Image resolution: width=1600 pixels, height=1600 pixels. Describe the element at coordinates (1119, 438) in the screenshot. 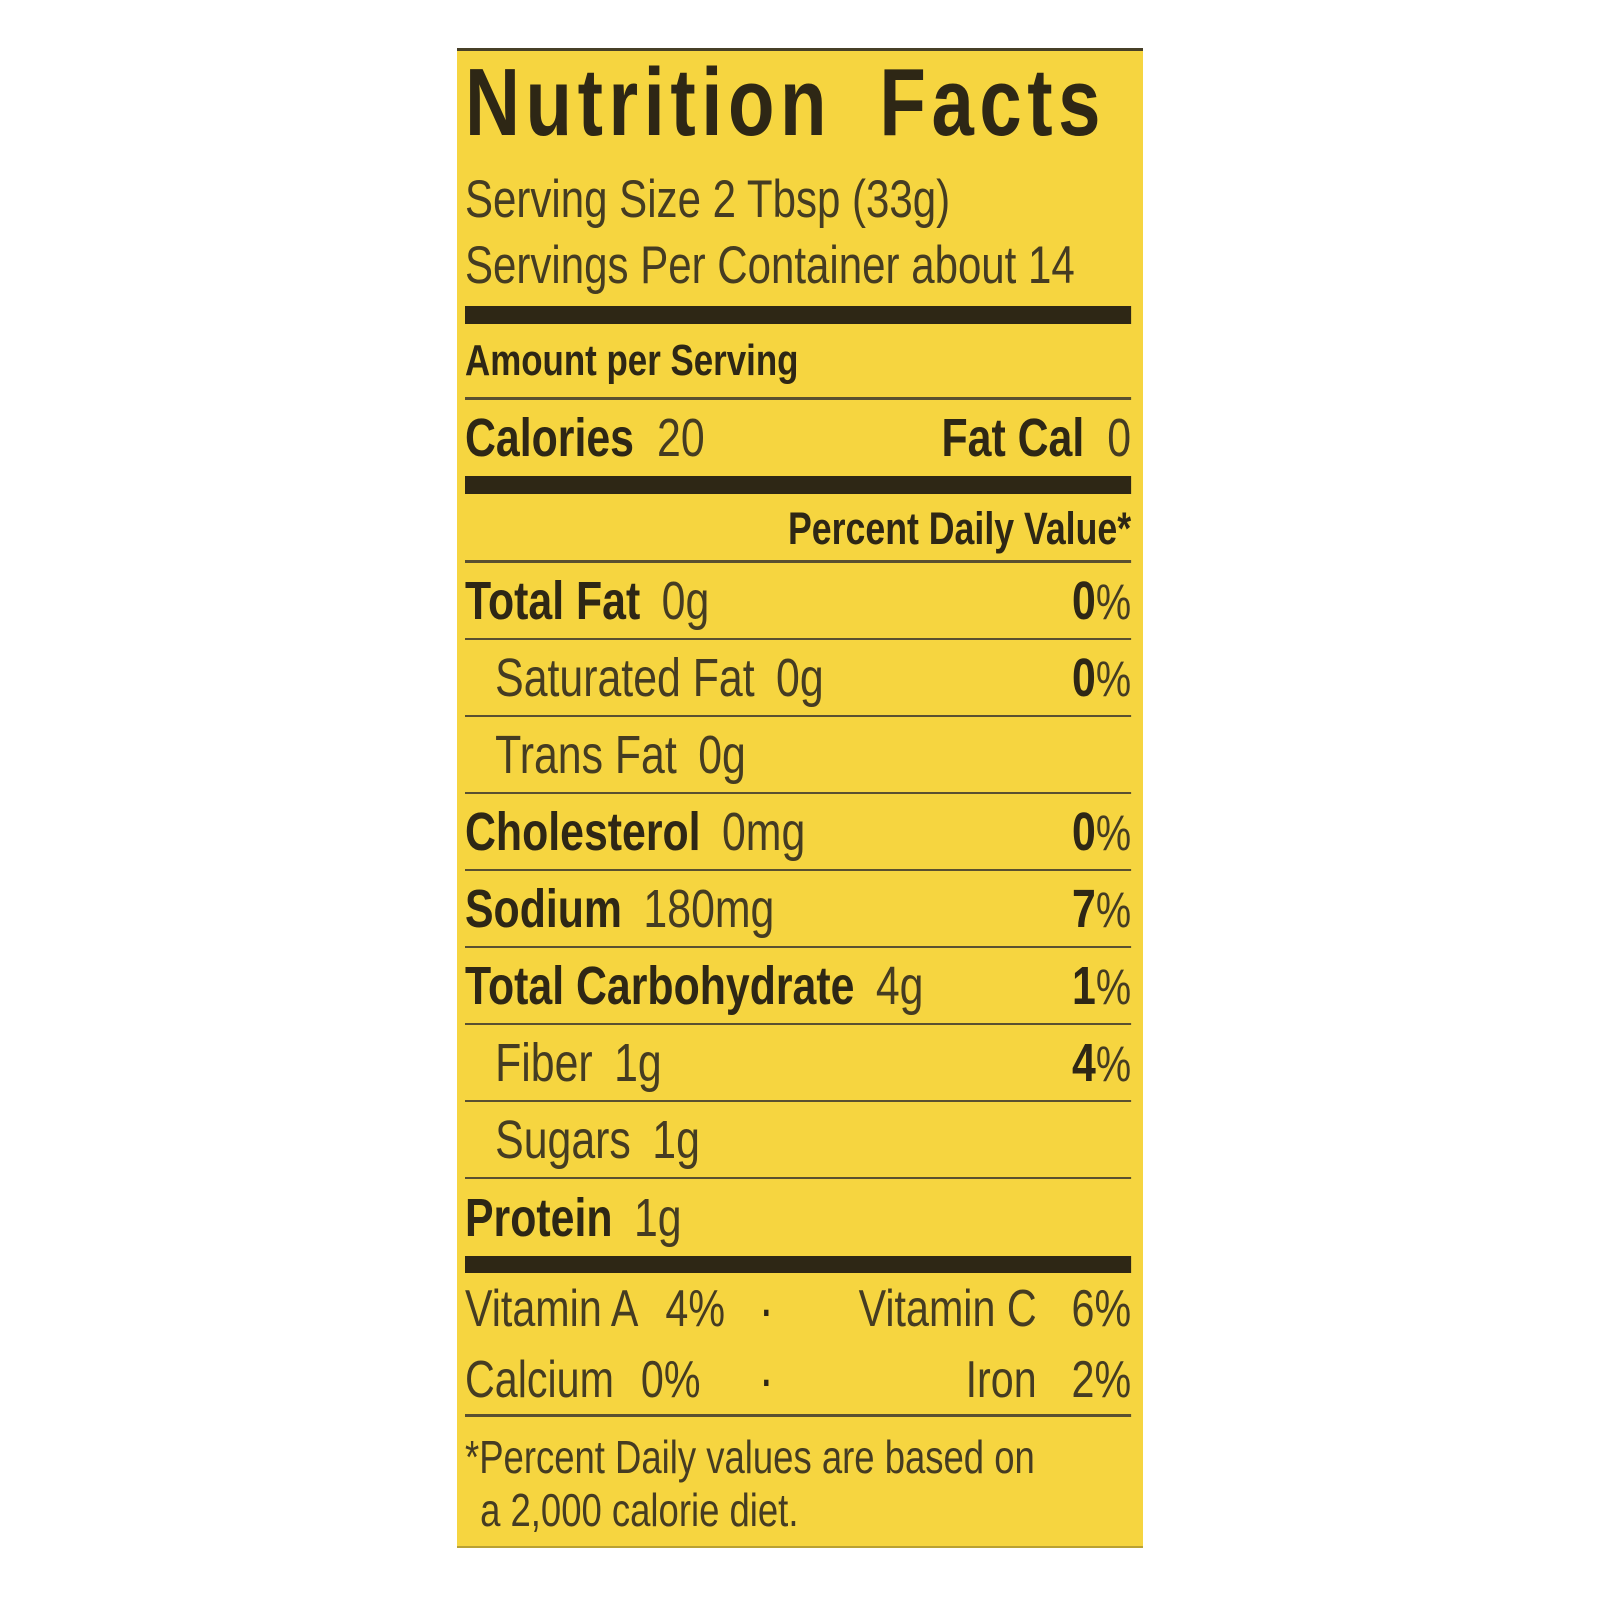

I see `fat-cal-value: 0` at that location.